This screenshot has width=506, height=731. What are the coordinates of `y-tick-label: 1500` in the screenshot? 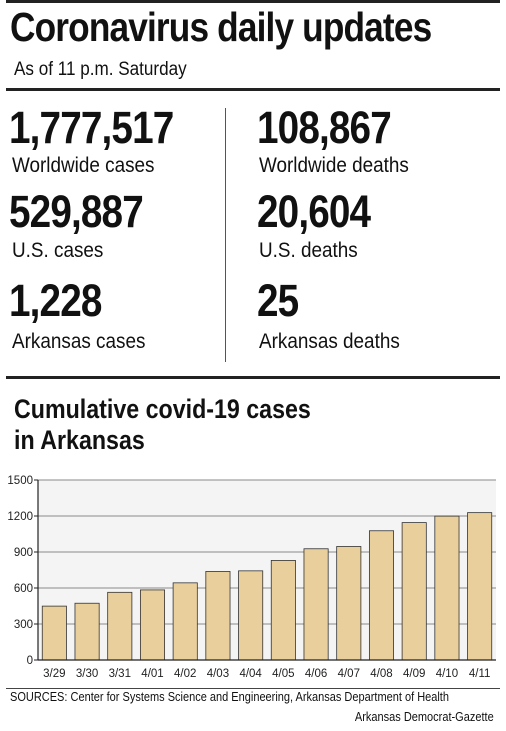 It's located at (20, 481).